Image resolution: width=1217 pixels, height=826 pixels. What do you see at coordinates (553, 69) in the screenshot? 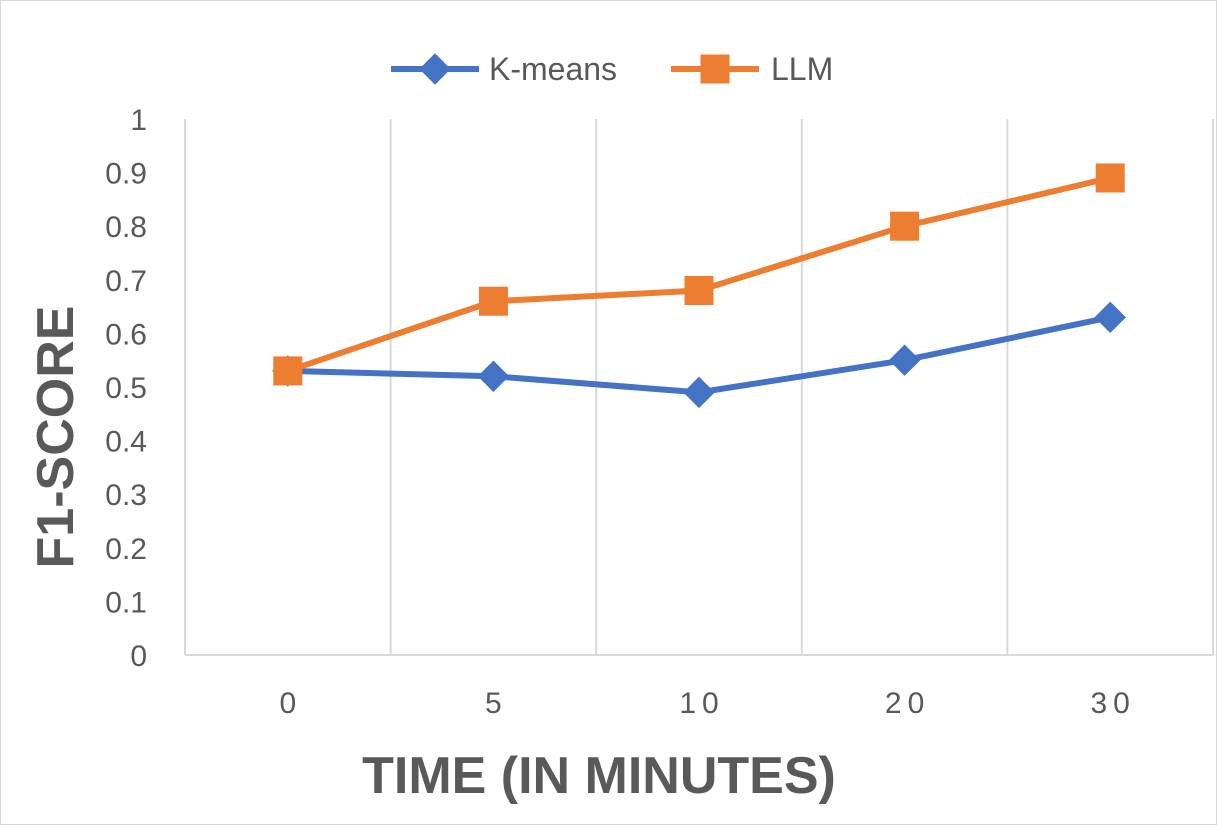
I see `legend-label: K-means` at bounding box center [553, 69].